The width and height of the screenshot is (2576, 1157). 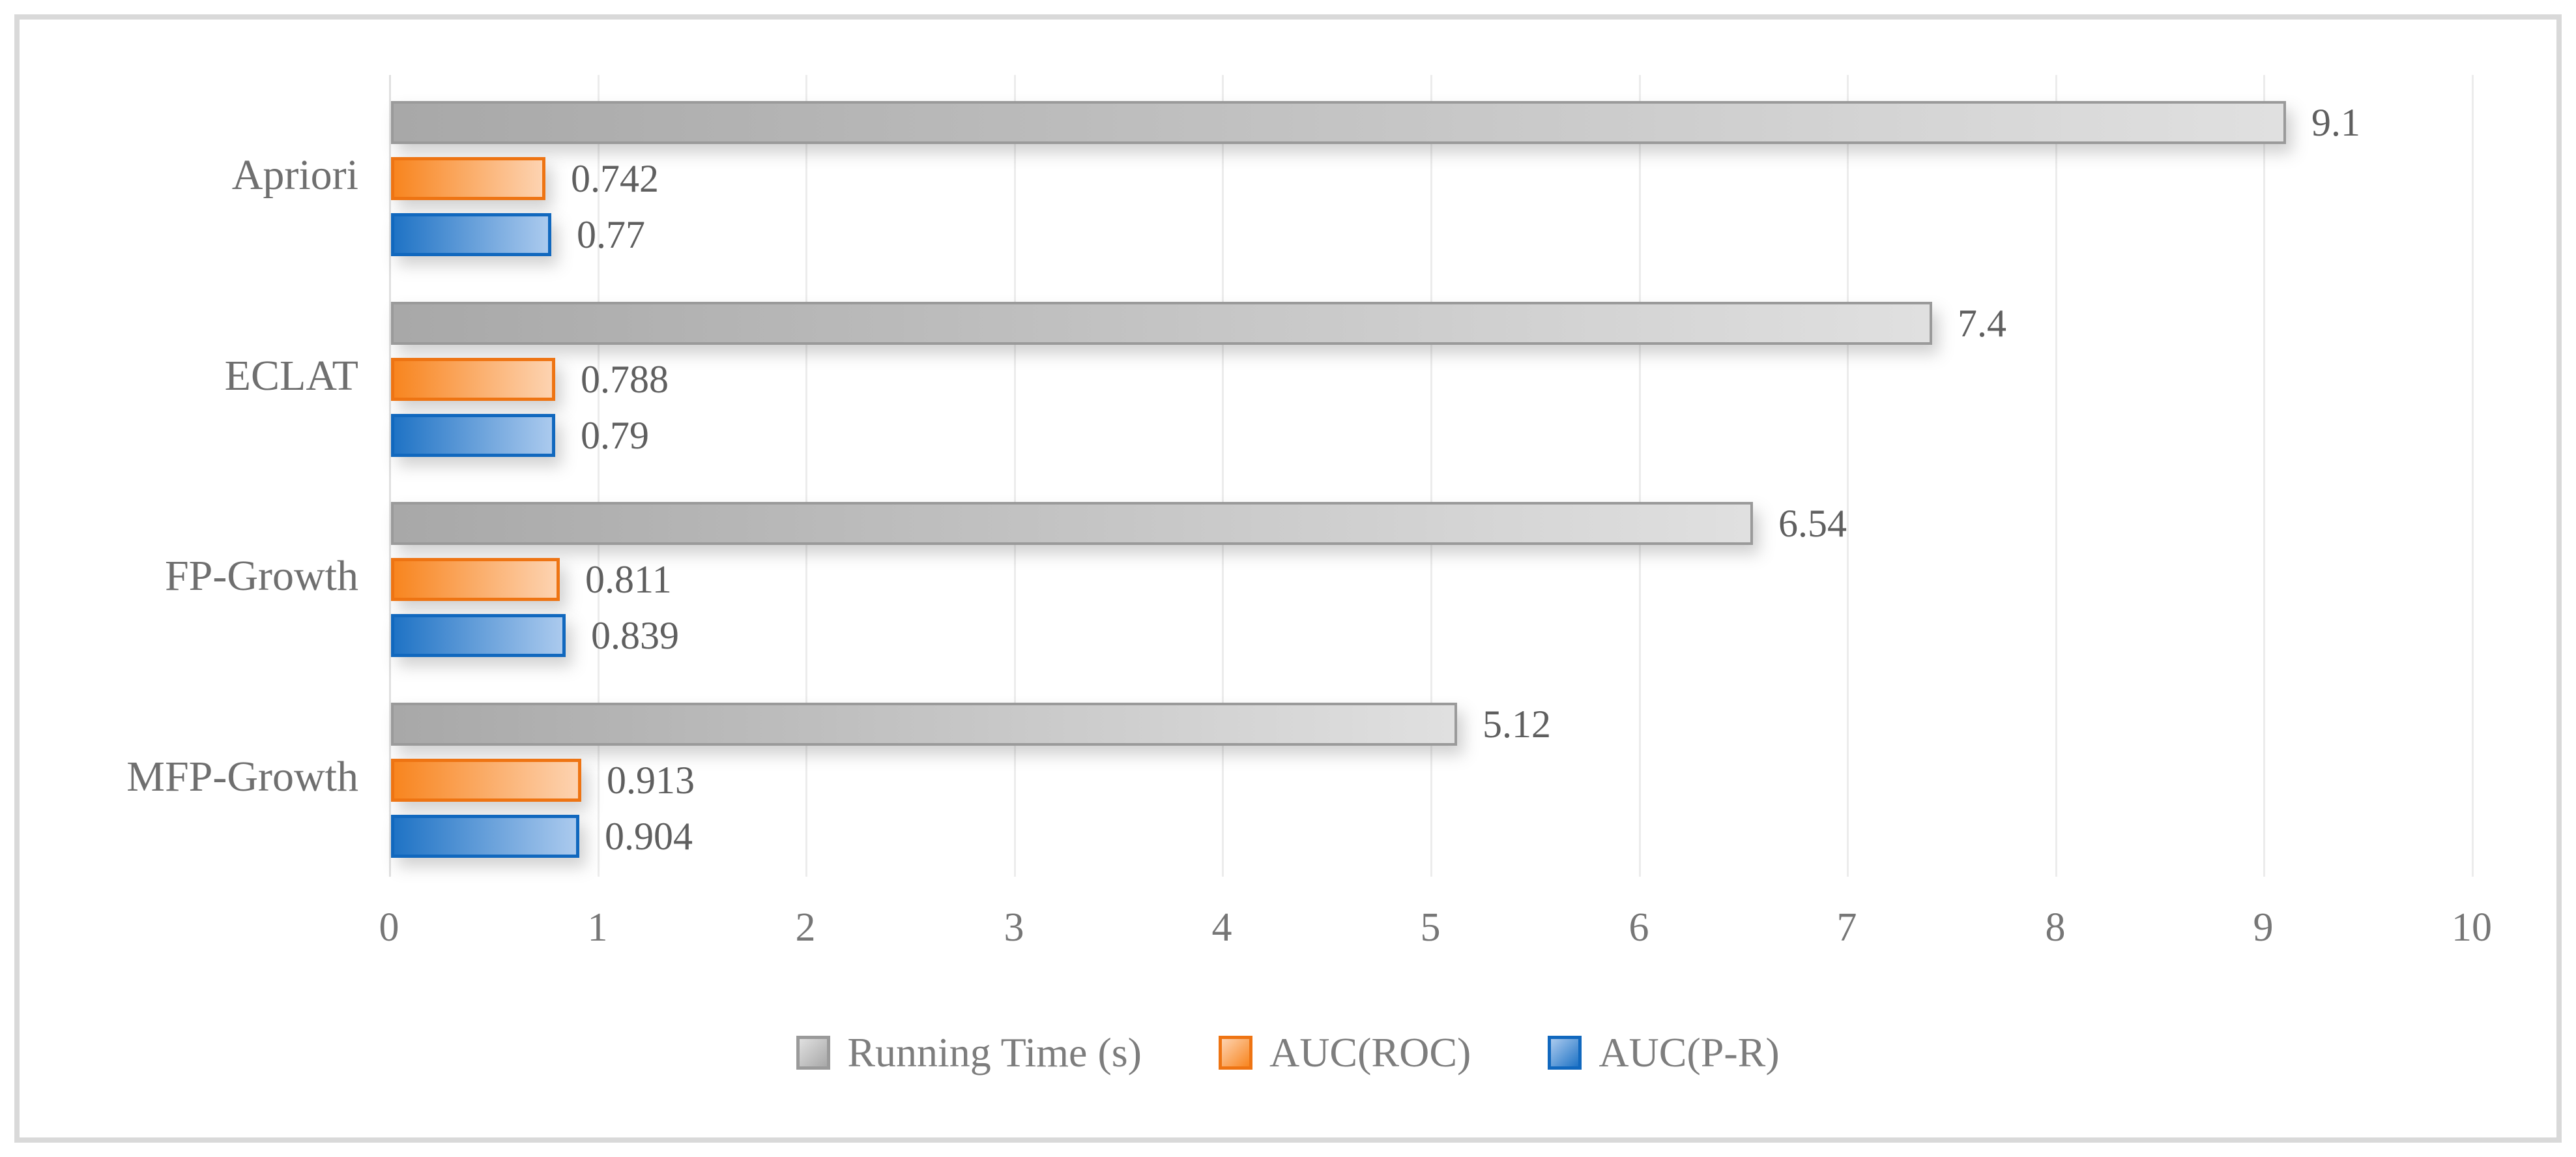 What do you see at coordinates (813, 1053) in the screenshot?
I see `legend-swatch-running-time-s` at bounding box center [813, 1053].